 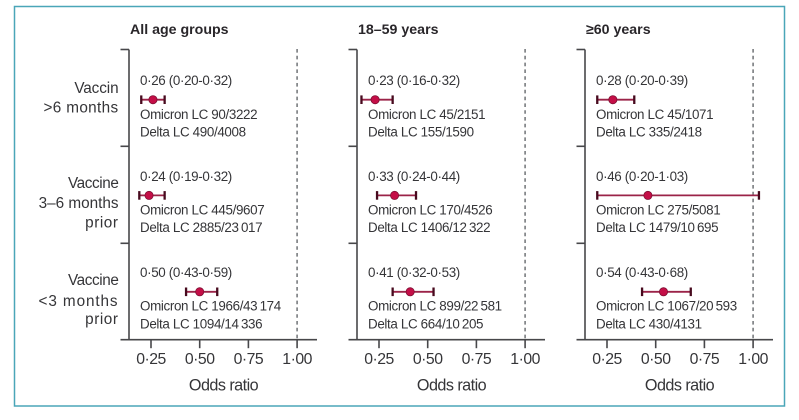 What do you see at coordinates (186, 176) in the screenshot?
I see `svg-text: 0·24 (0·19-0·32)` at bounding box center [186, 176].